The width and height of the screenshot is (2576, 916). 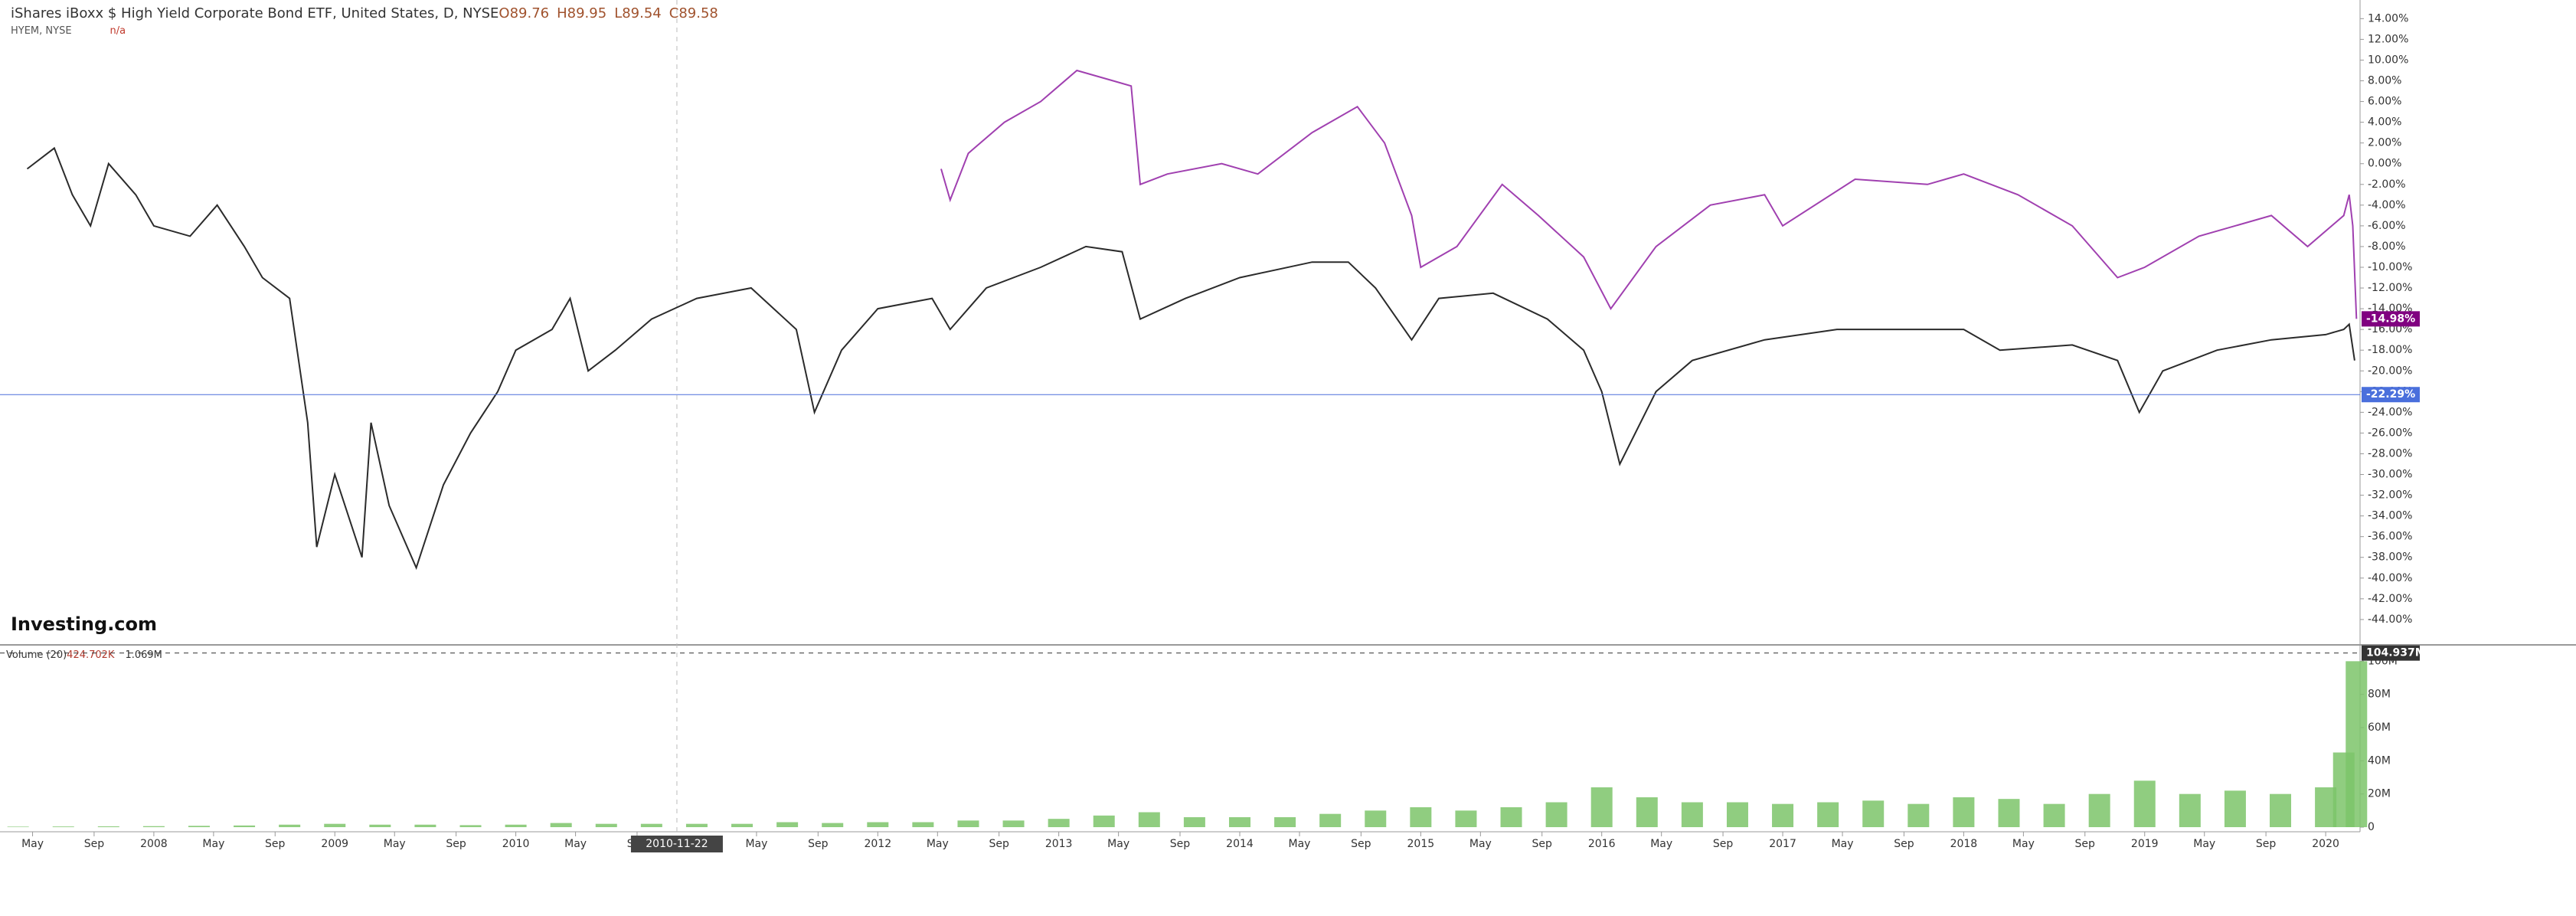 I want to click on y-tick-label: 40M, so click(x=2379, y=760).